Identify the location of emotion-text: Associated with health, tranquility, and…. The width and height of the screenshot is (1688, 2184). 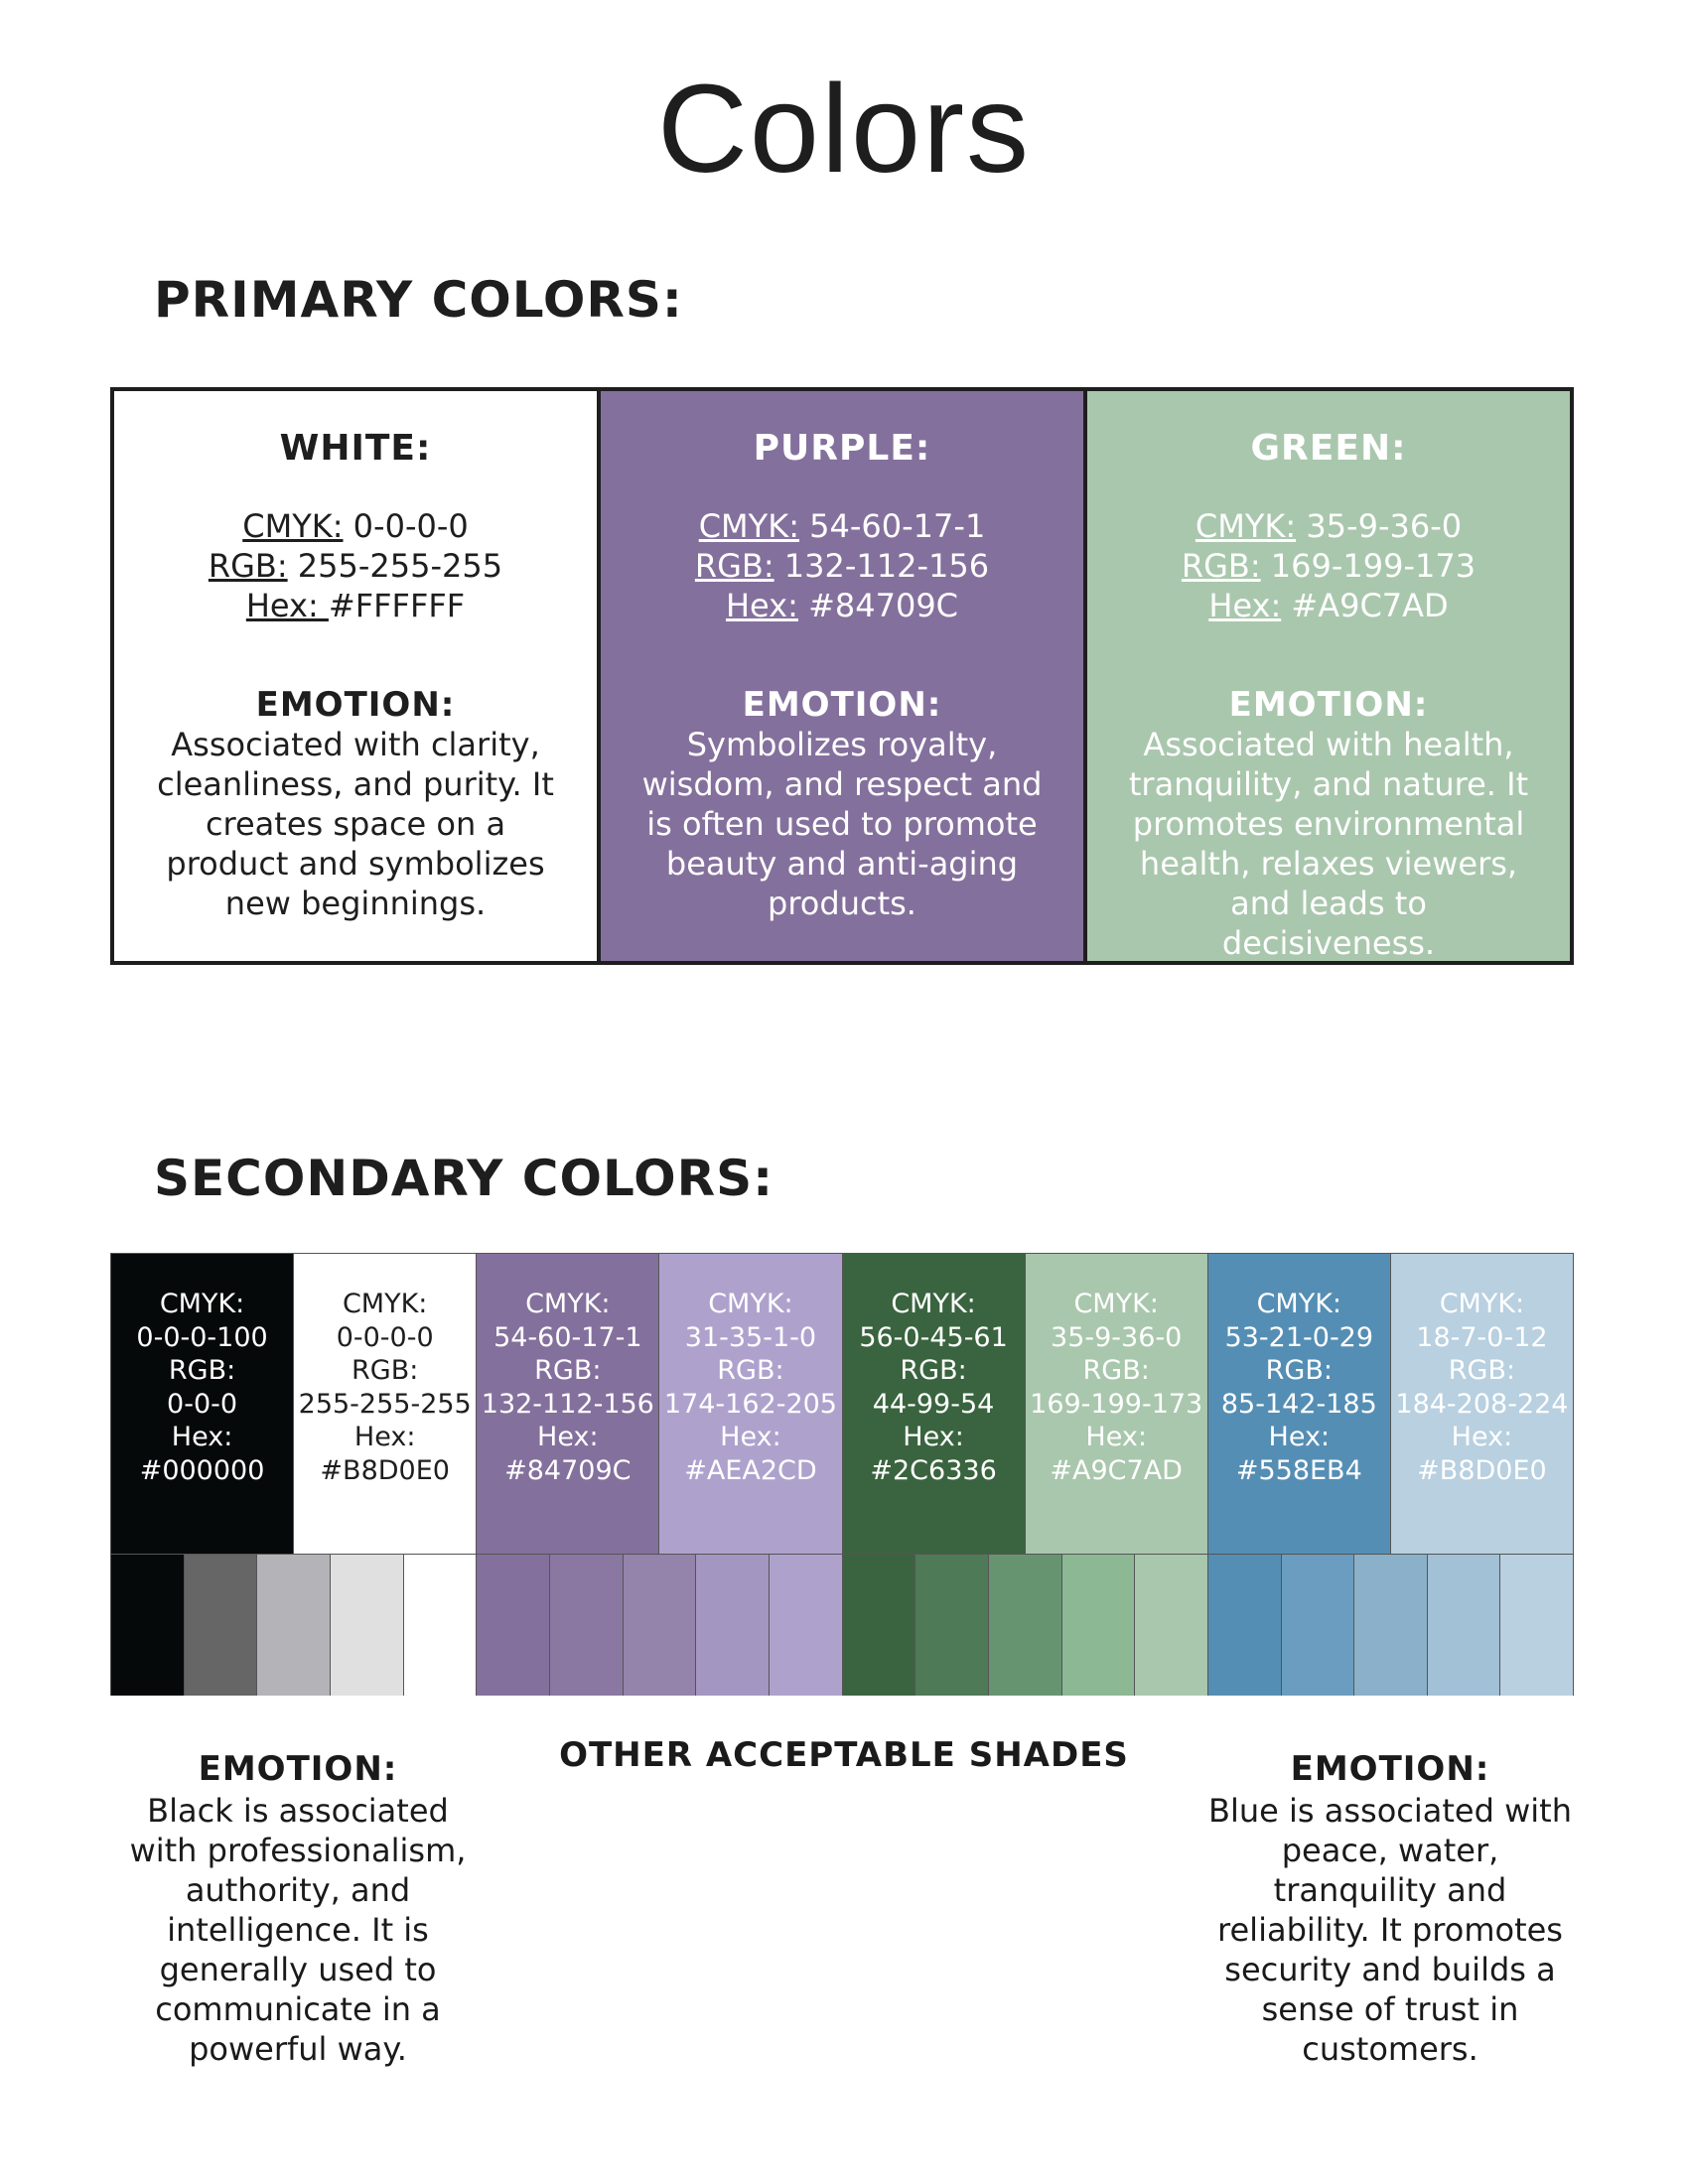
(1328, 844).